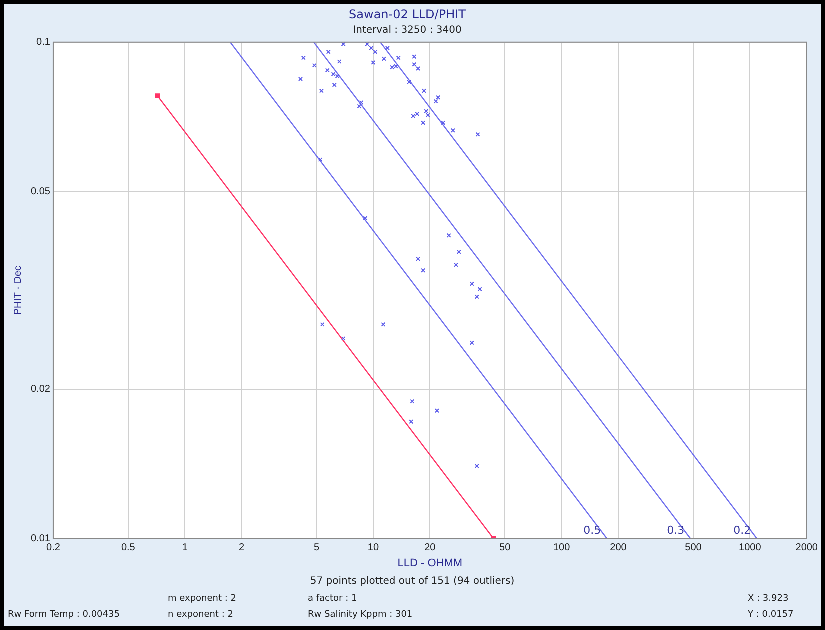  I want to click on text: X : 3.923, so click(768, 599).